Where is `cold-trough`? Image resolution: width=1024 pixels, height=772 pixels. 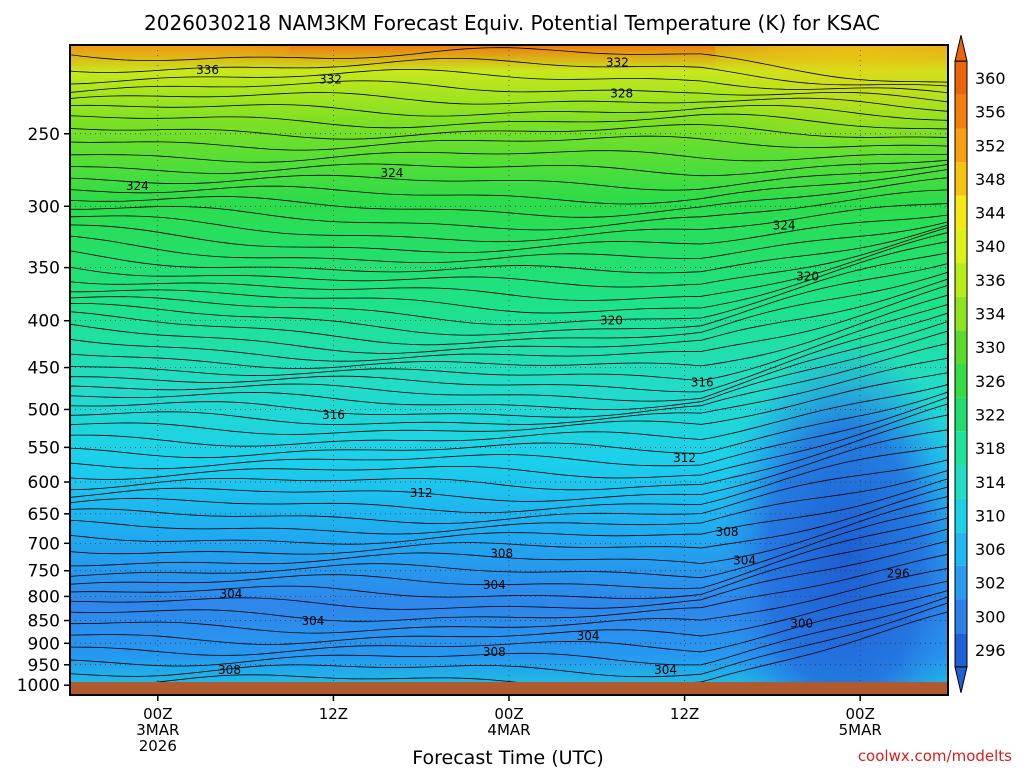
cold-trough is located at coordinates (831, 517).